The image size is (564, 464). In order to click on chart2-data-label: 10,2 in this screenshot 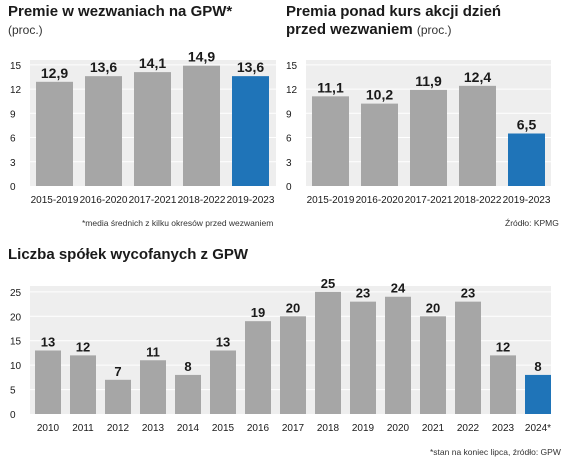, I will do `click(379, 95)`.